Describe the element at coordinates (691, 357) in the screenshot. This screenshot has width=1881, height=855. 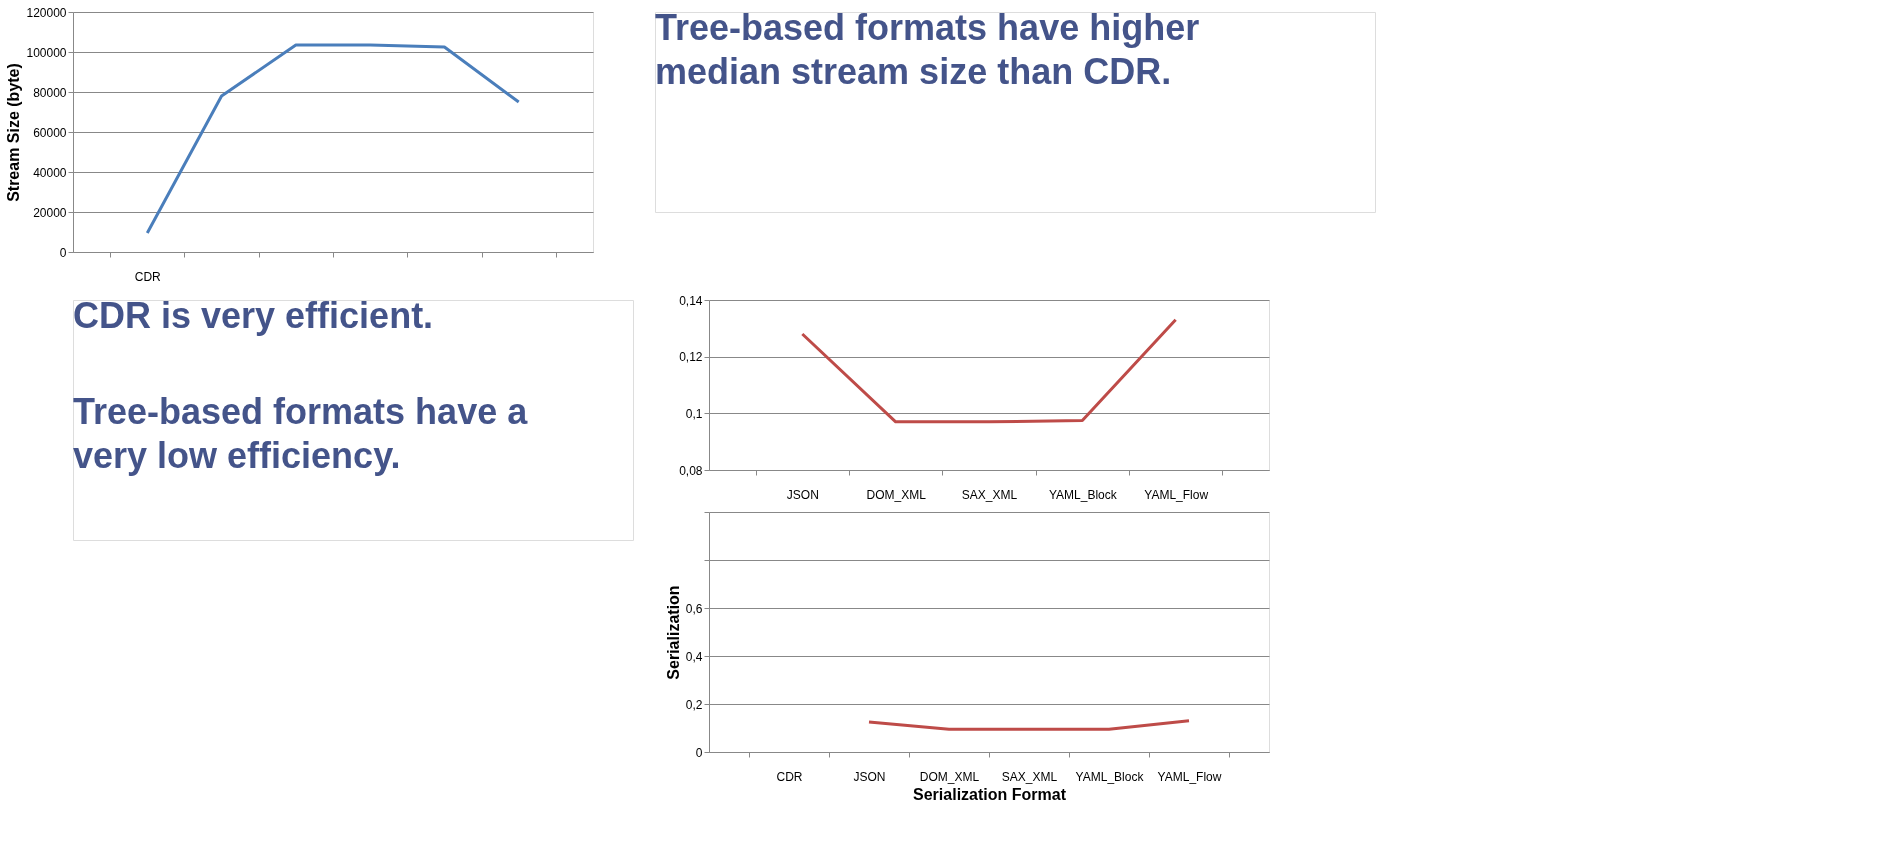
I see `y-tick-label: 0,12` at that location.